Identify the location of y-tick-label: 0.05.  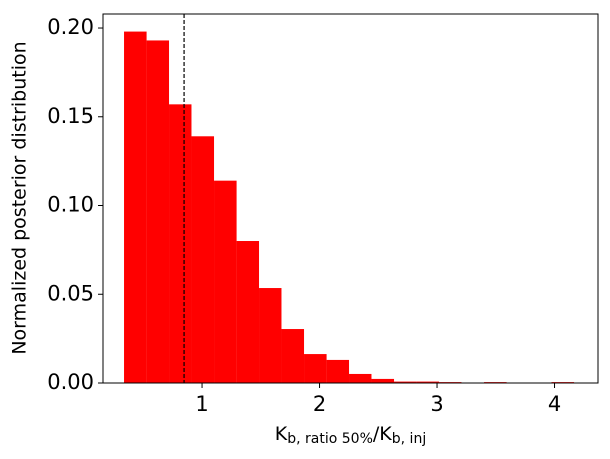
(70, 293).